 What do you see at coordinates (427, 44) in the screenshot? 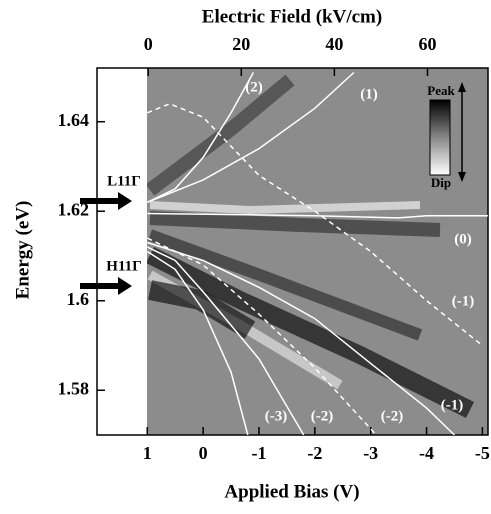
I see `x2-tick-label: 60` at bounding box center [427, 44].